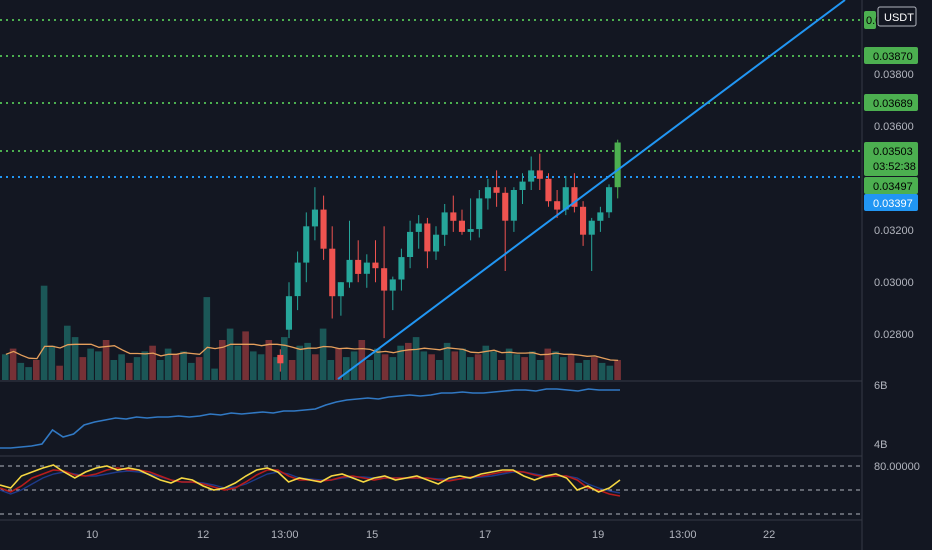 This screenshot has width=932, height=550. Describe the element at coordinates (894, 335) in the screenshot. I see `y-tick-0.02800: 0.02800` at that location.